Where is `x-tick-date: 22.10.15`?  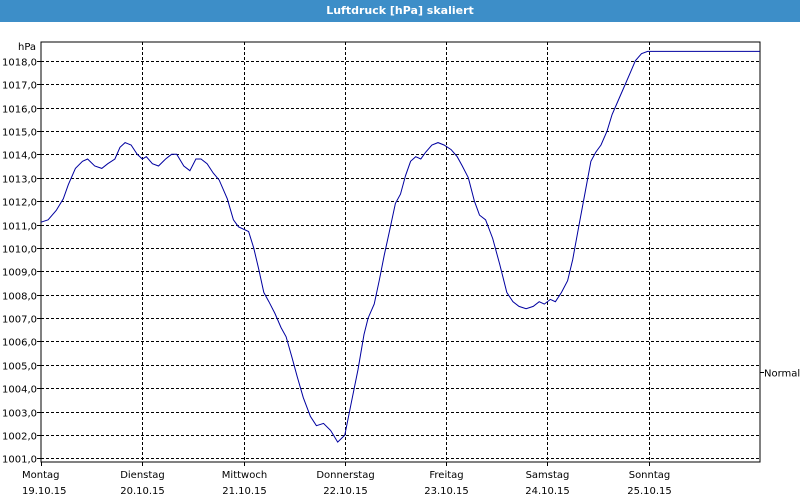 x-tick-date: 22.10.15 is located at coordinates (345, 491).